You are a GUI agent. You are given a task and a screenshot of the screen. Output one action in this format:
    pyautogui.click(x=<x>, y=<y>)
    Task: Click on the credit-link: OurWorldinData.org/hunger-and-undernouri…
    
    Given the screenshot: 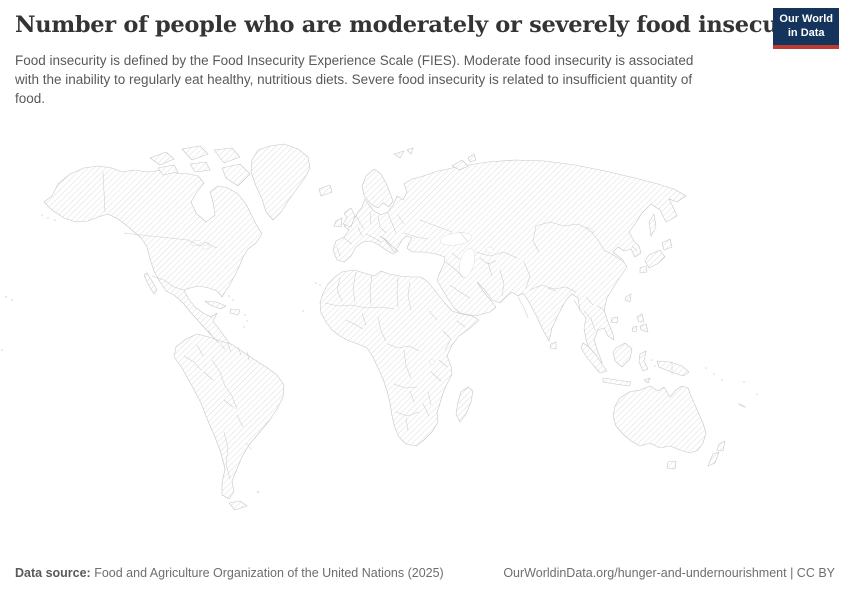 What is the action you would take?
    pyautogui.click(x=645, y=573)
    